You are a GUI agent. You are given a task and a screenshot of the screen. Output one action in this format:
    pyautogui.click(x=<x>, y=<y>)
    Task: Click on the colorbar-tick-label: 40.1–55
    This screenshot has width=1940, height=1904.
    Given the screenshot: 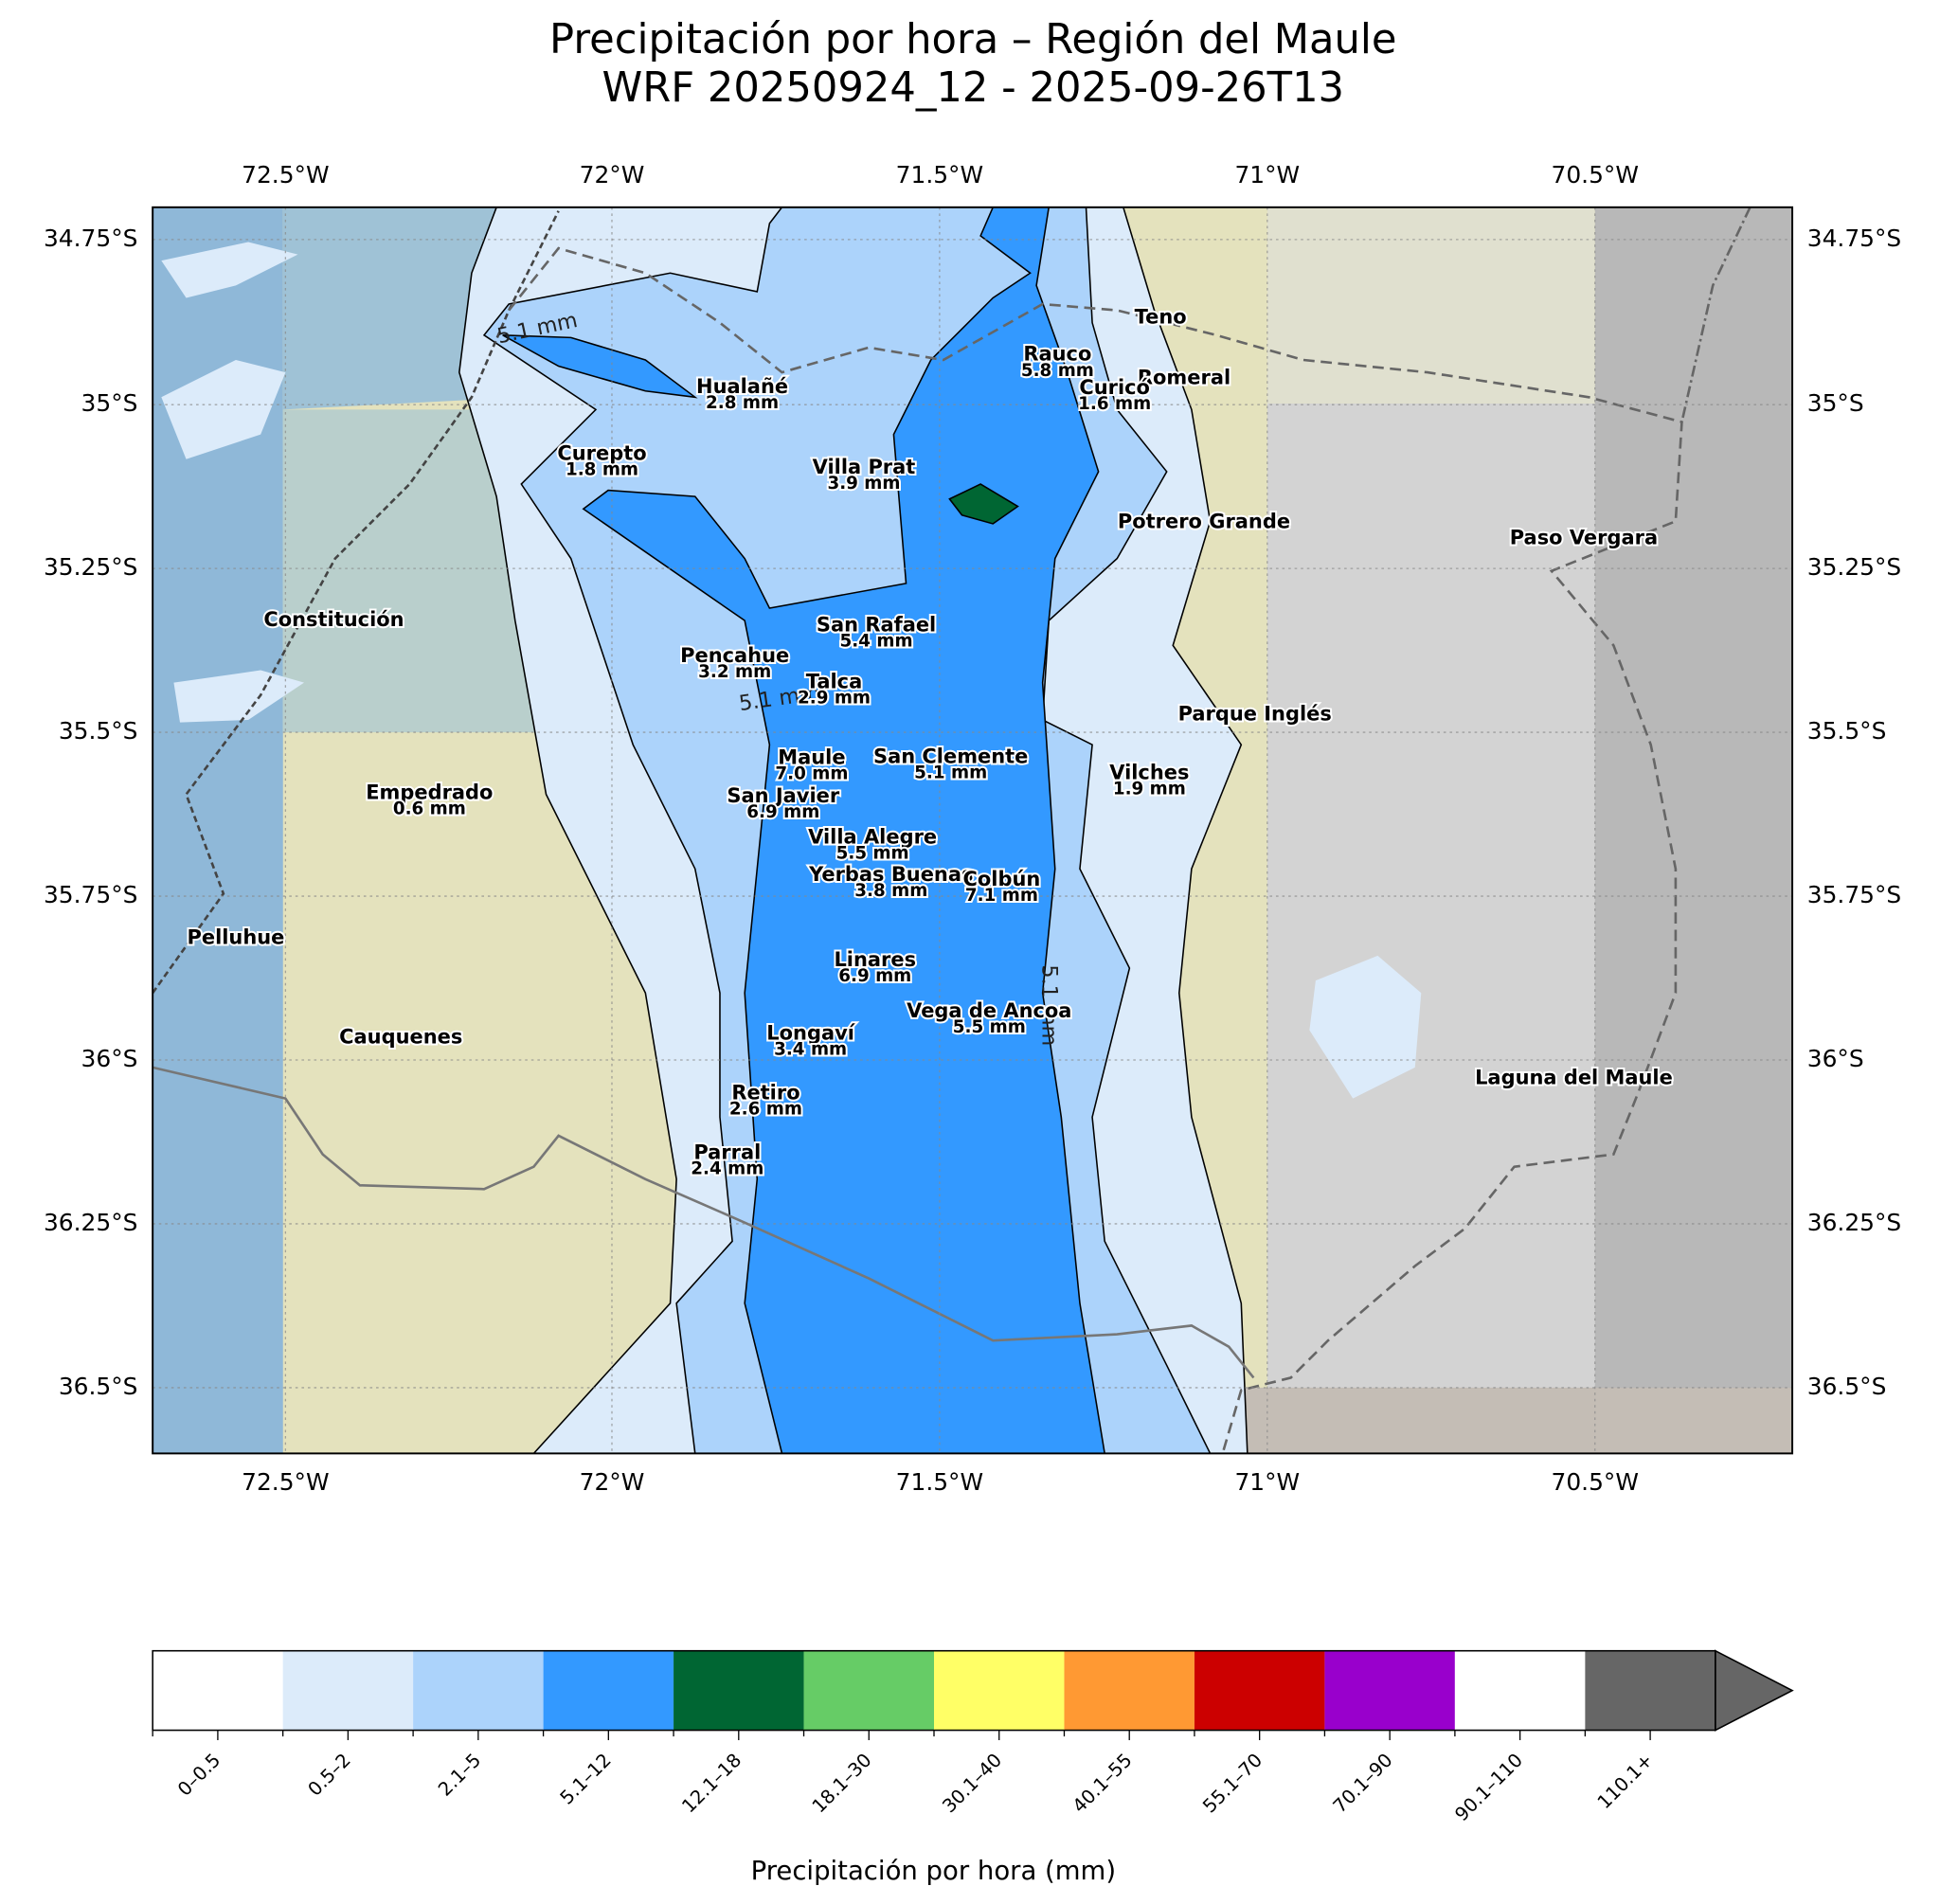 What is the action you would take?
    pyautogui.click(x=1103, y=1784)
    